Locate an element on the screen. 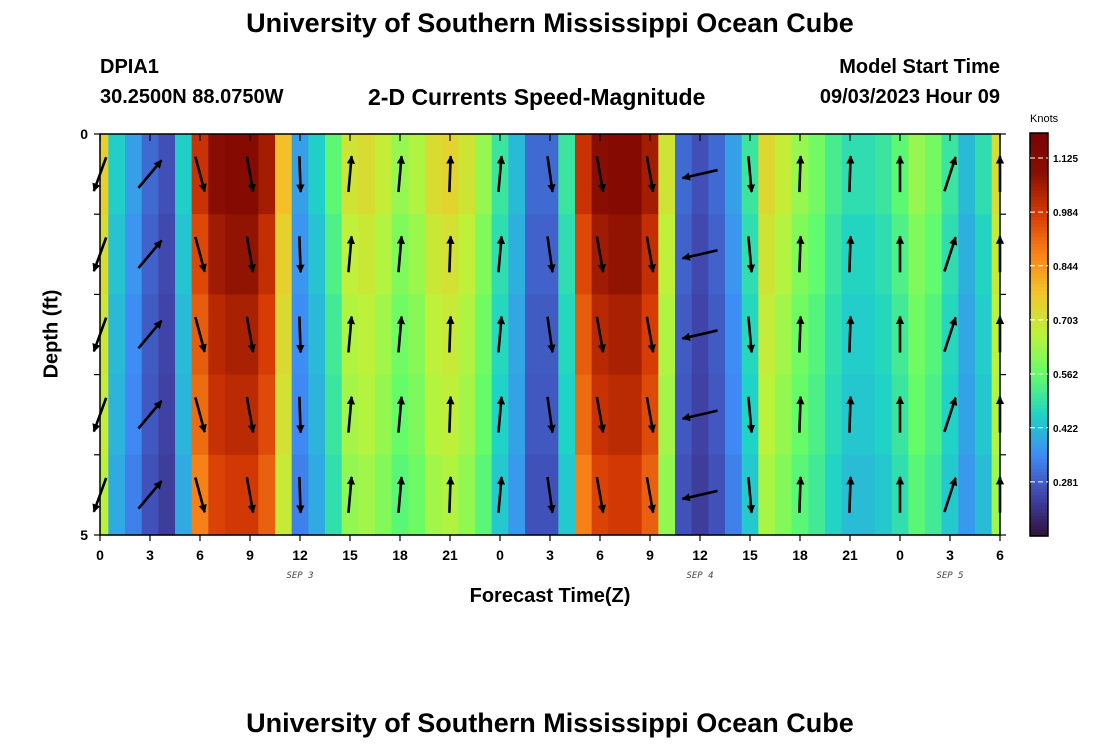 This screenshot has width=1100, height=750. x-tick-label: 18 is located at coordinates (400, 555).